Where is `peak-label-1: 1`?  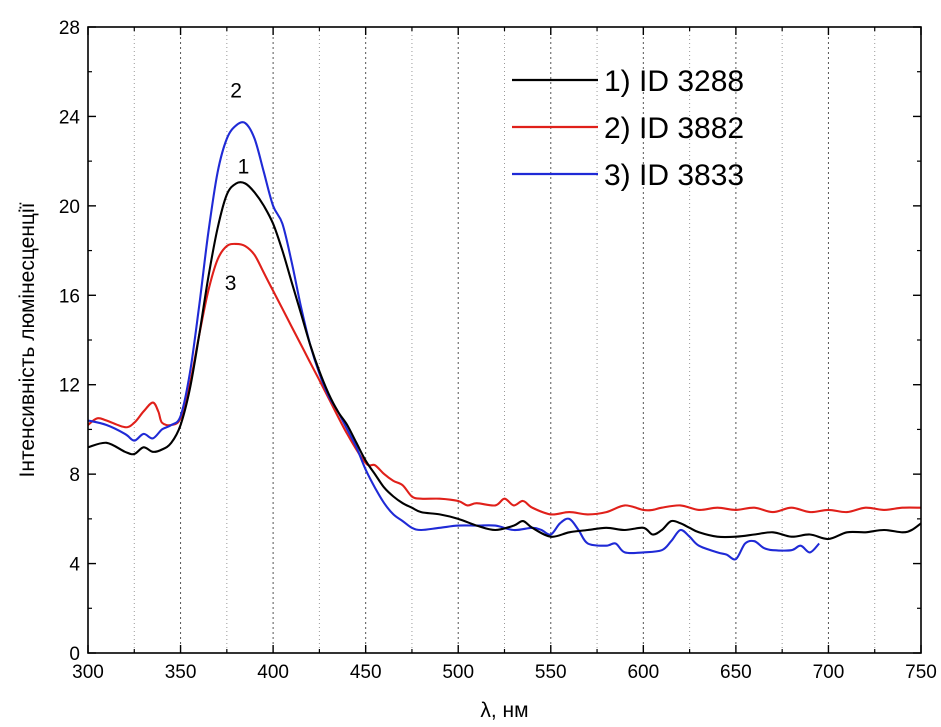
peak-label-1: 1 is located at coordinates (244, 167).